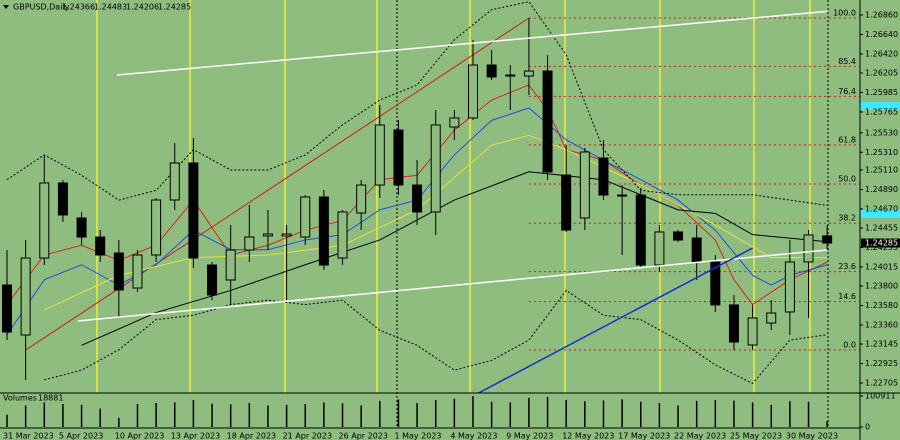 The height and width of the screenshot is (440, 900). Describe the element at coordinates (881, 208) in the screenshot. I see `y-tick-label: 1.24670` at that location.